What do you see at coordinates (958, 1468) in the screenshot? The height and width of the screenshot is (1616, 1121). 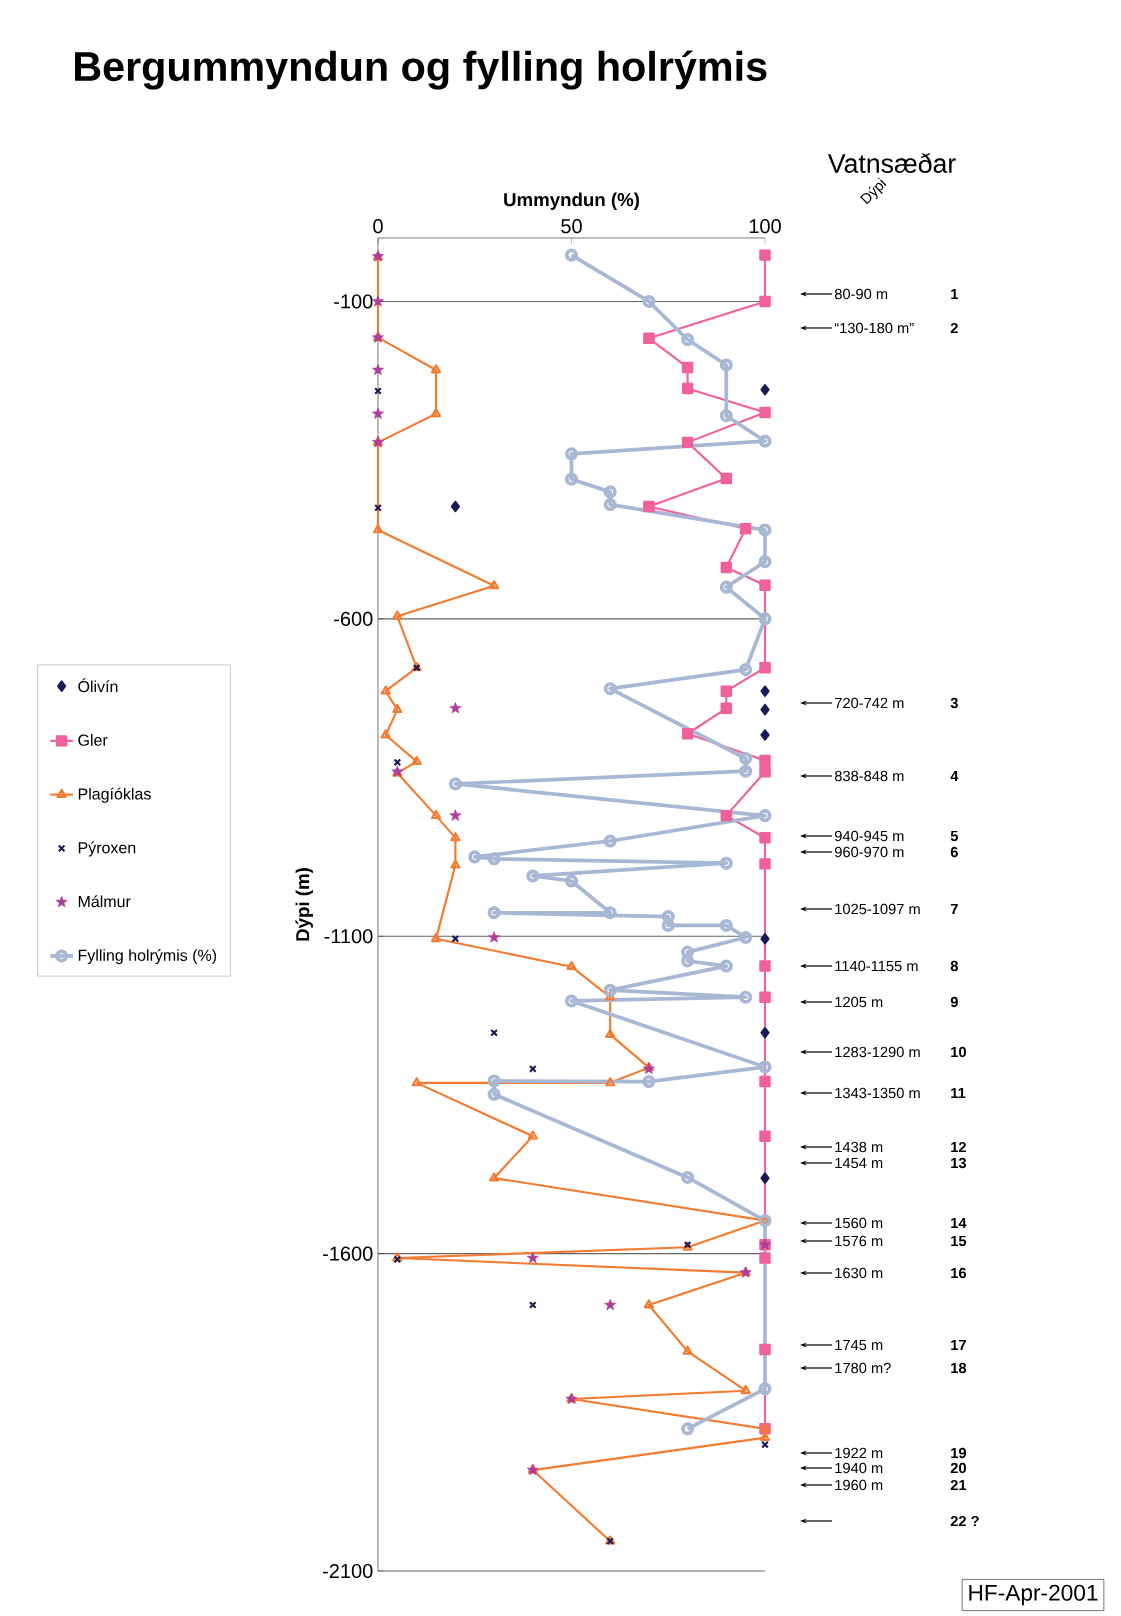 I see `text: 20` at bounding box center [958, 1468].